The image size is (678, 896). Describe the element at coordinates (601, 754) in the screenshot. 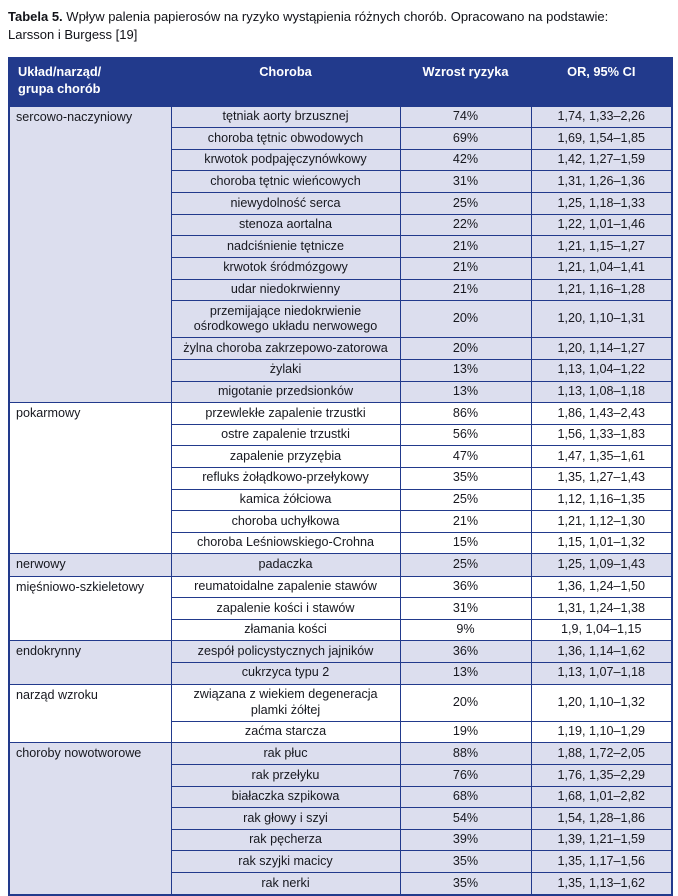

I see `or-cell: 1,88, 1,72–2,05` at that location.